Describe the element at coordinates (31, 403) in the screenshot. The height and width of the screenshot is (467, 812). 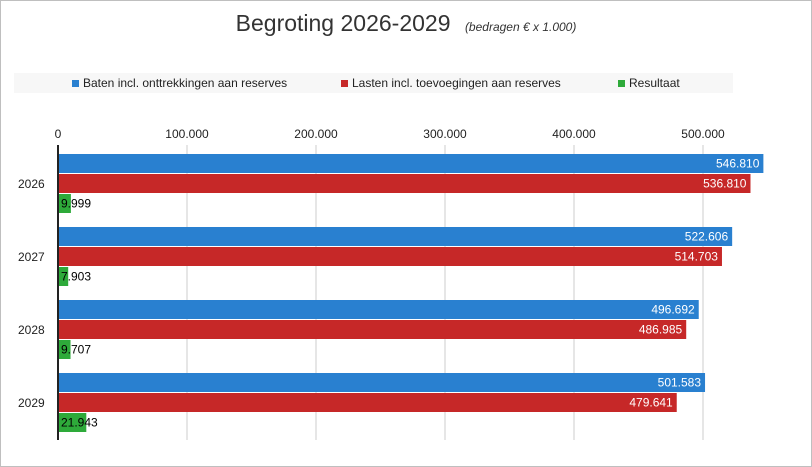
I see `category-label: 2029` at that location.